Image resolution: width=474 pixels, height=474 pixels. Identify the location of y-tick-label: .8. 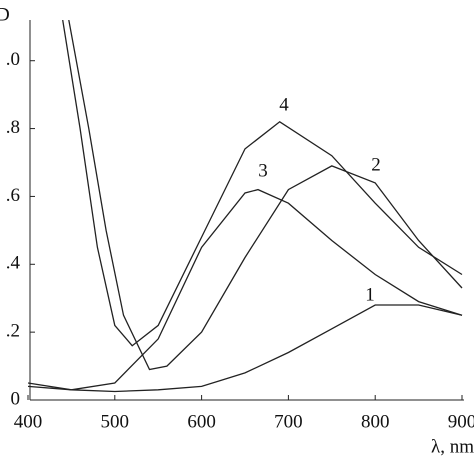
(13, 127).